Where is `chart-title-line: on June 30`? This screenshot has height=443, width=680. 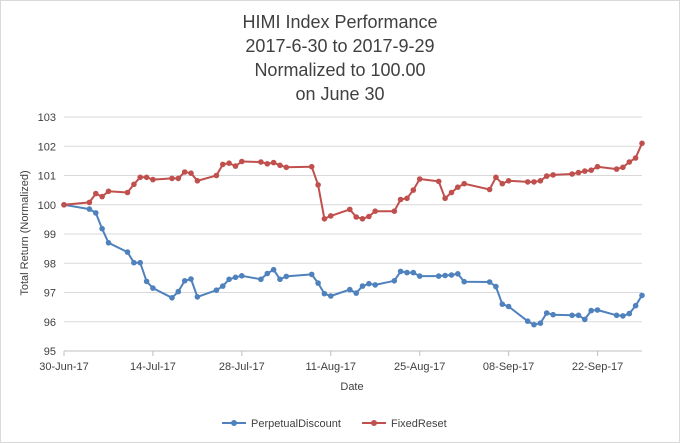
chart-title-line: on June 30 is located at coordinates (339, 94).